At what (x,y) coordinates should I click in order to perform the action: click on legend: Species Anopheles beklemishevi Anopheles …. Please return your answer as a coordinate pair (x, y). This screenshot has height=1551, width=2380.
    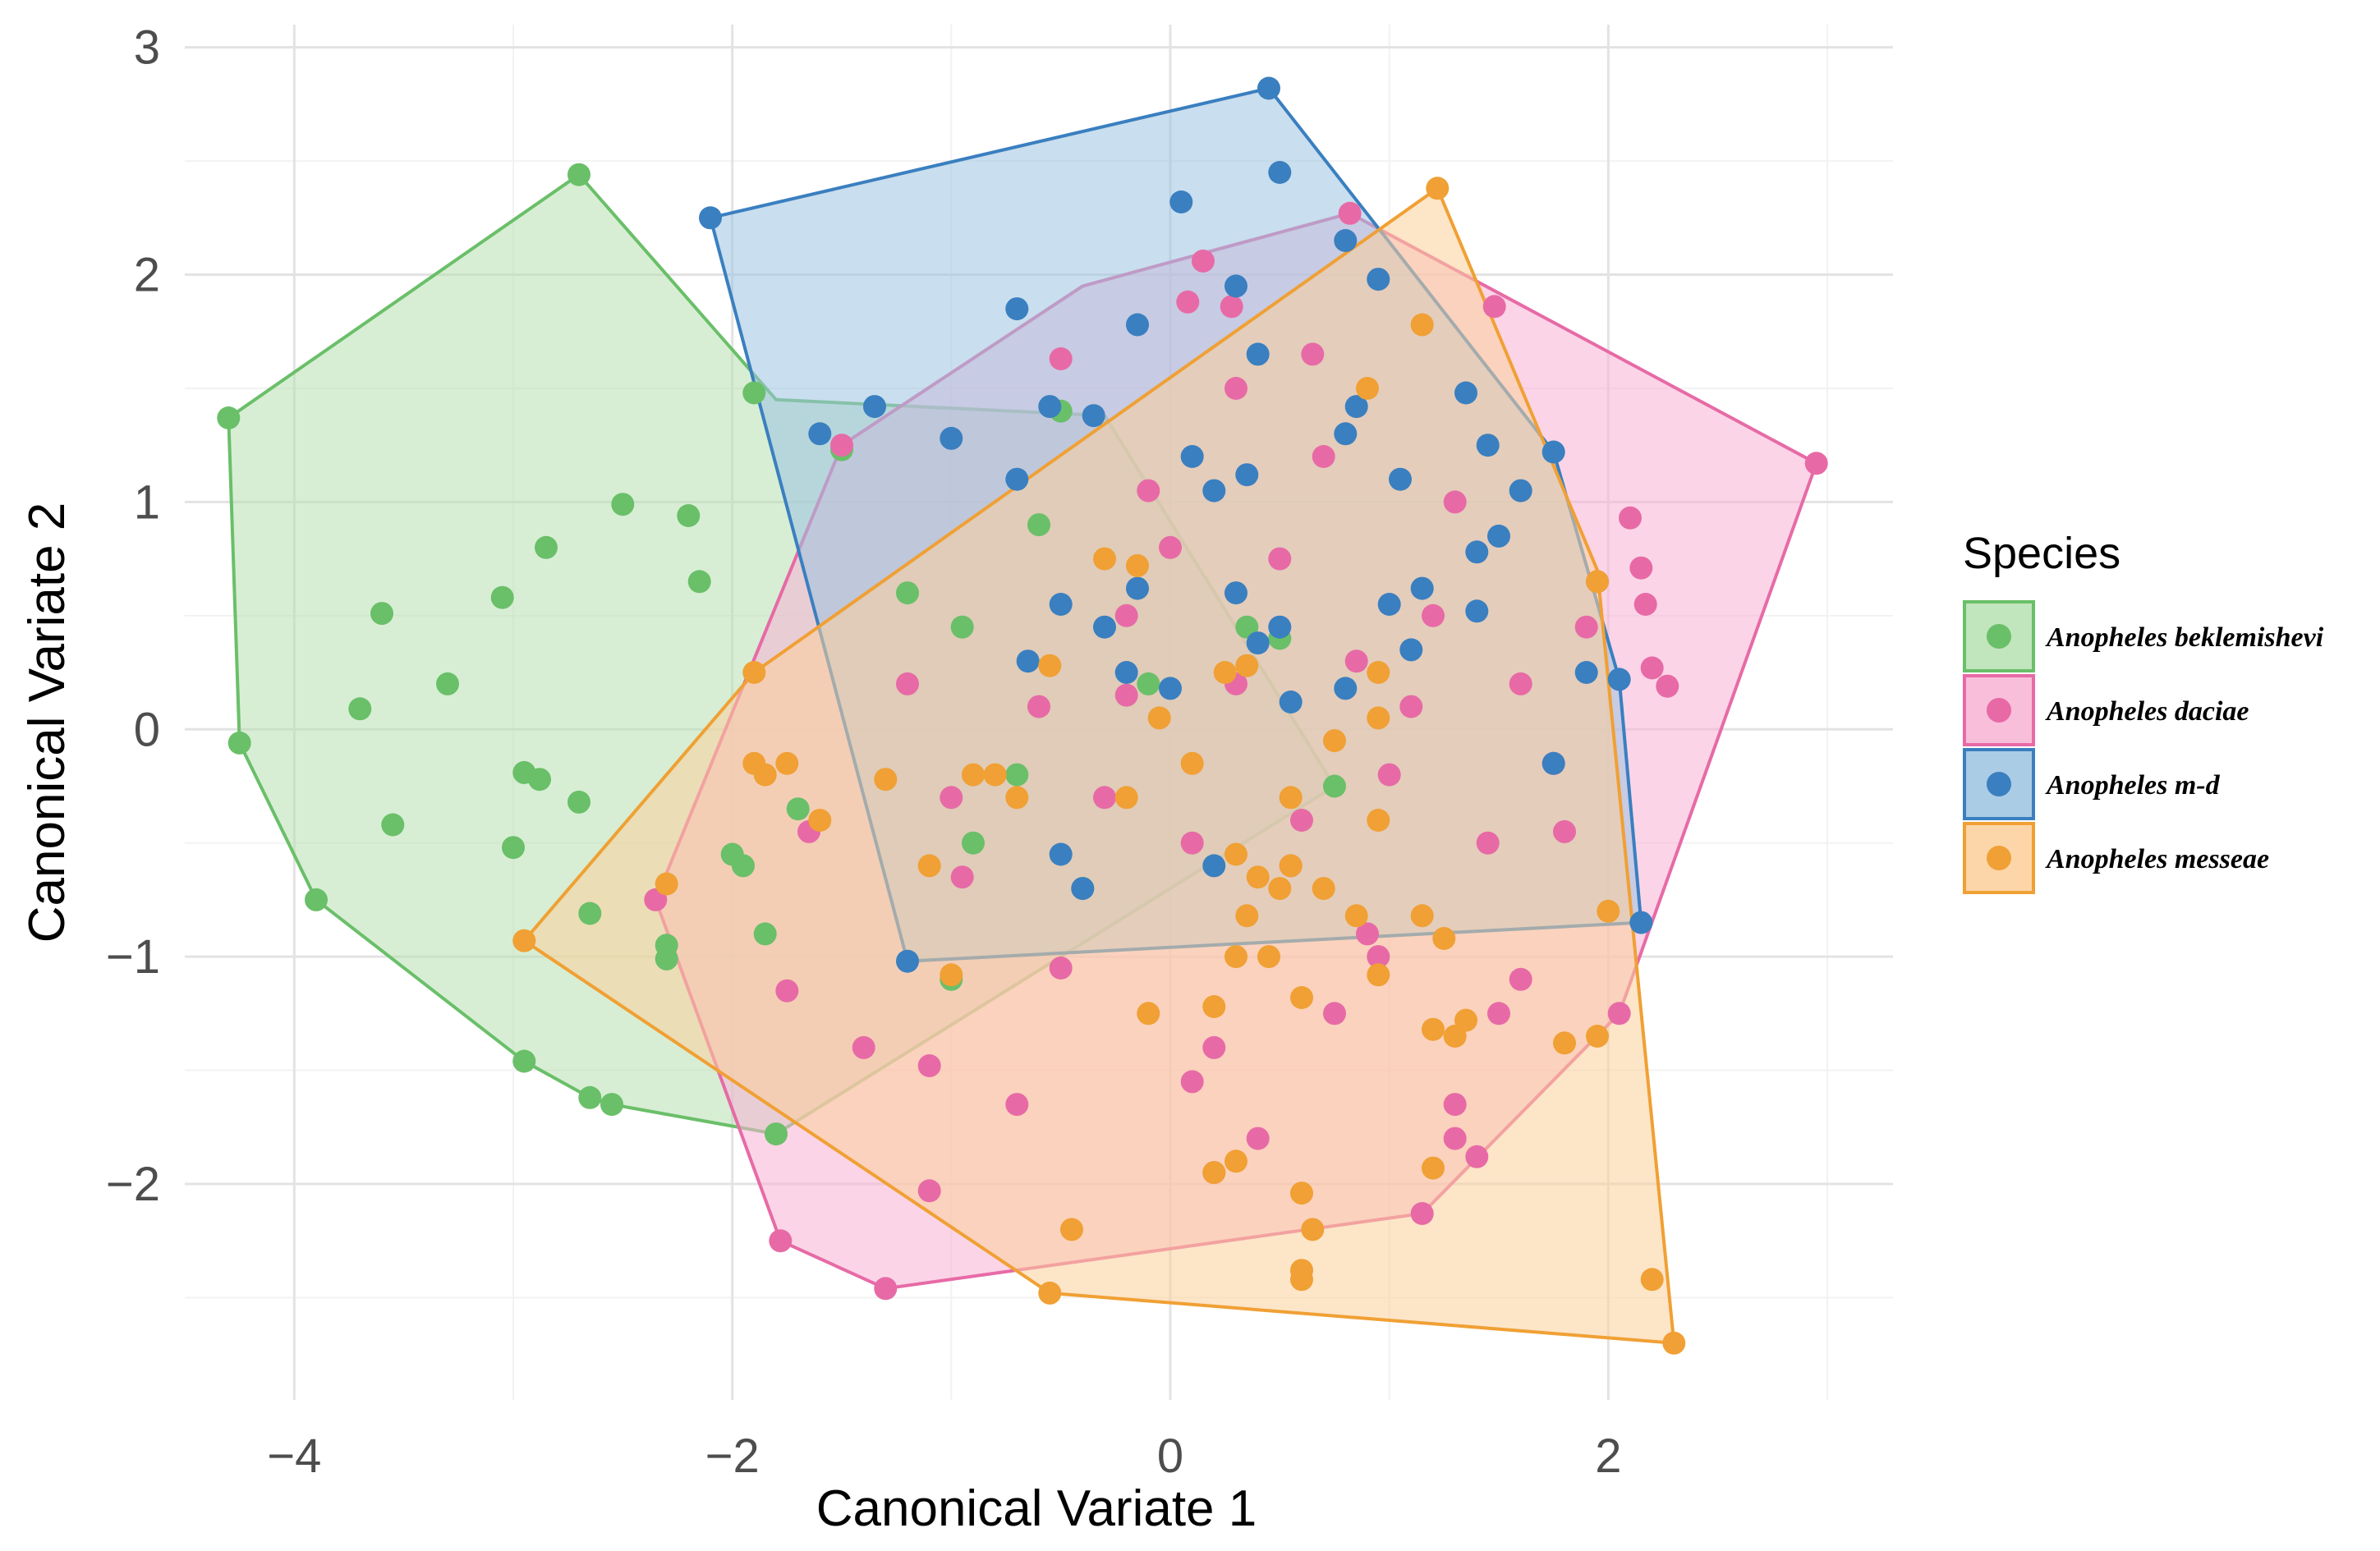
    Looking at the image, I should click on (2143, 712).